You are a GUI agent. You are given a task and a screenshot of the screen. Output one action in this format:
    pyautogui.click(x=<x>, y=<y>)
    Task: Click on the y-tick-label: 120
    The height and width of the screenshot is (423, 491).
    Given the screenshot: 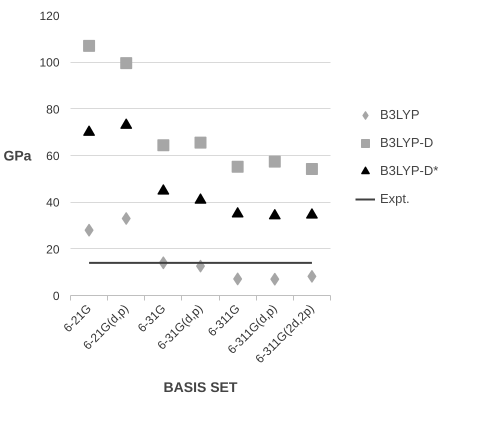 What is the action you would take?
    pyautogui.click(x=49, y=16)
    